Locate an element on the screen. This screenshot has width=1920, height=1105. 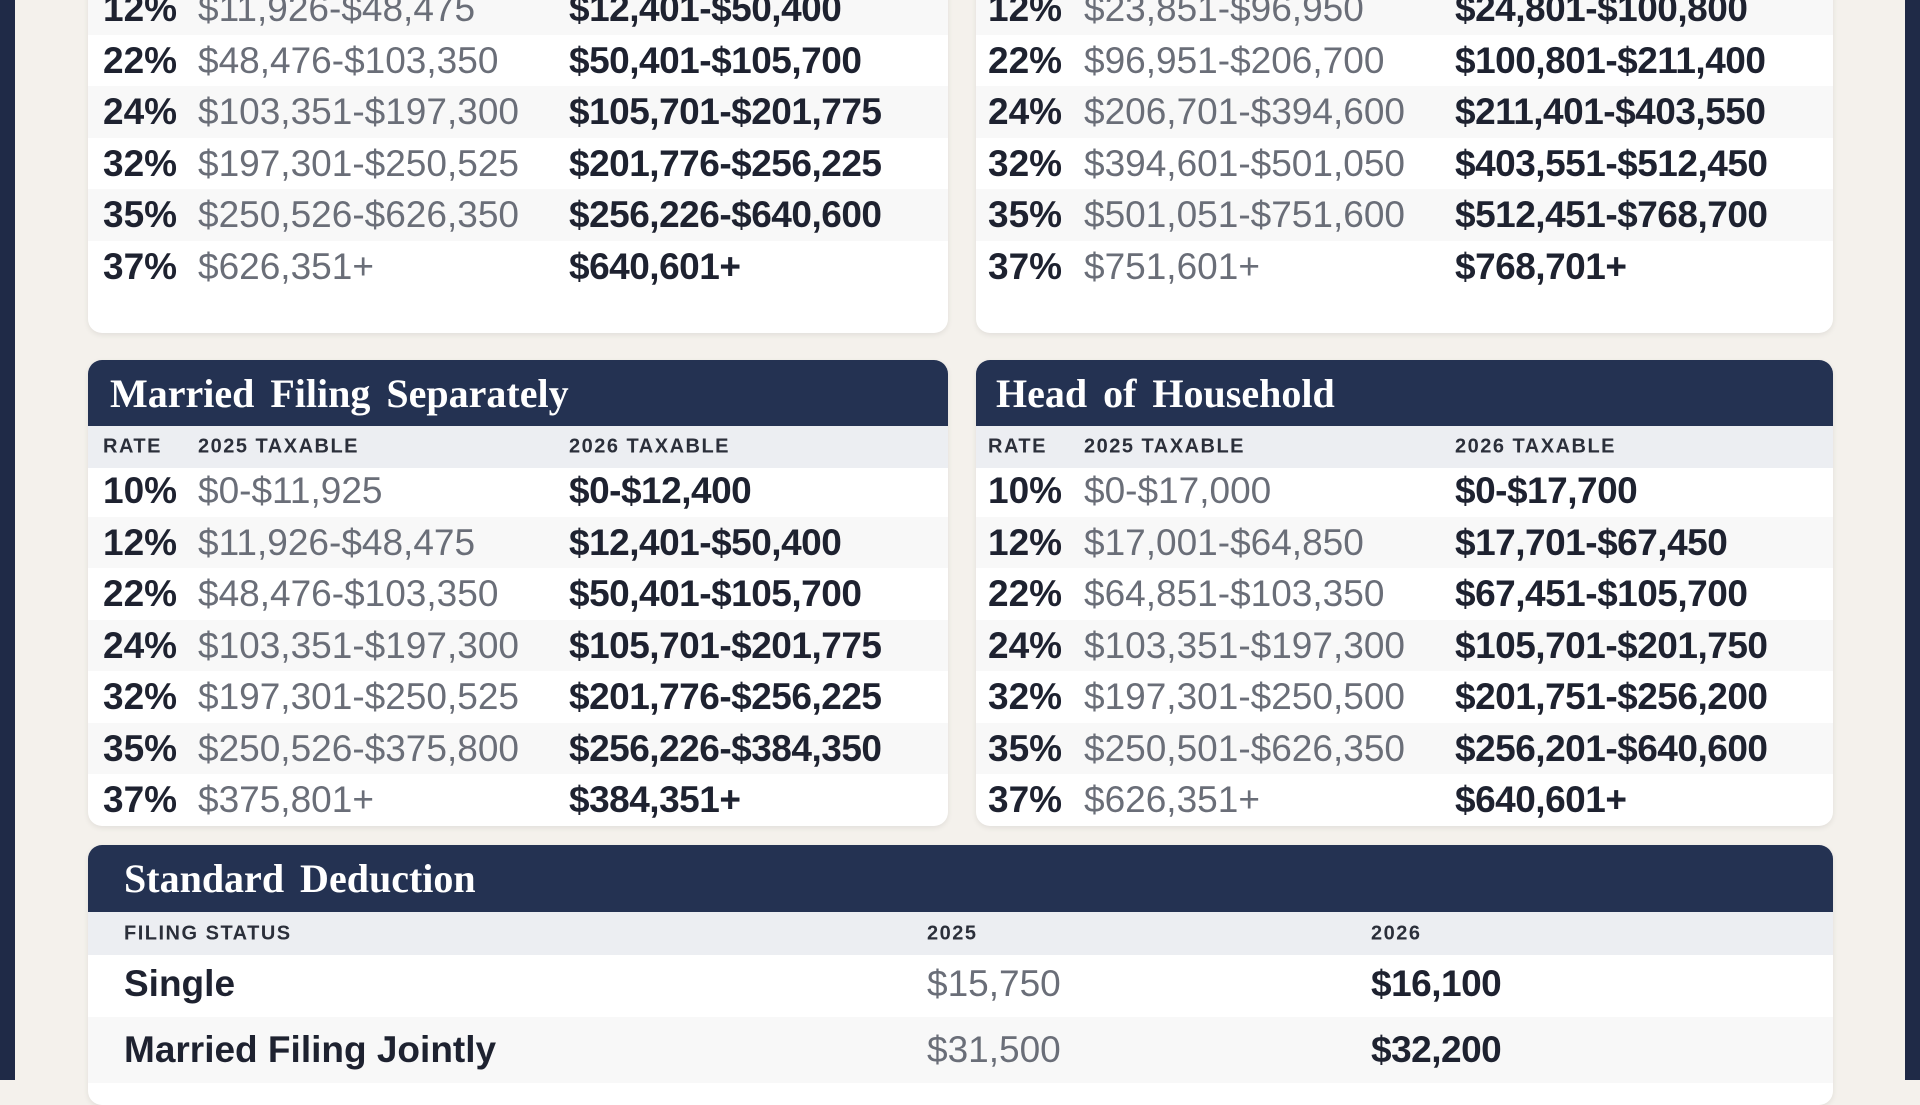
cell-value: $250,526-$375,800 is located at coordinates (358, 748).